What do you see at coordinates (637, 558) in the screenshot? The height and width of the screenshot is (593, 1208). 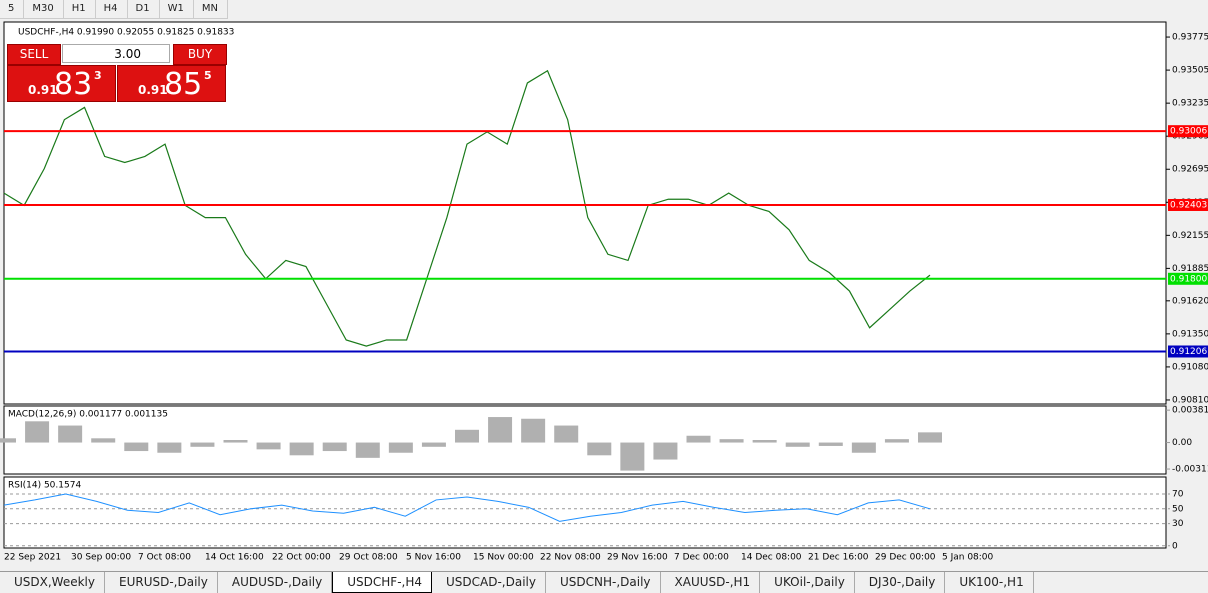 I see `x-tick-label: 29 Nov 16:00` at bounding box center [637, 558].